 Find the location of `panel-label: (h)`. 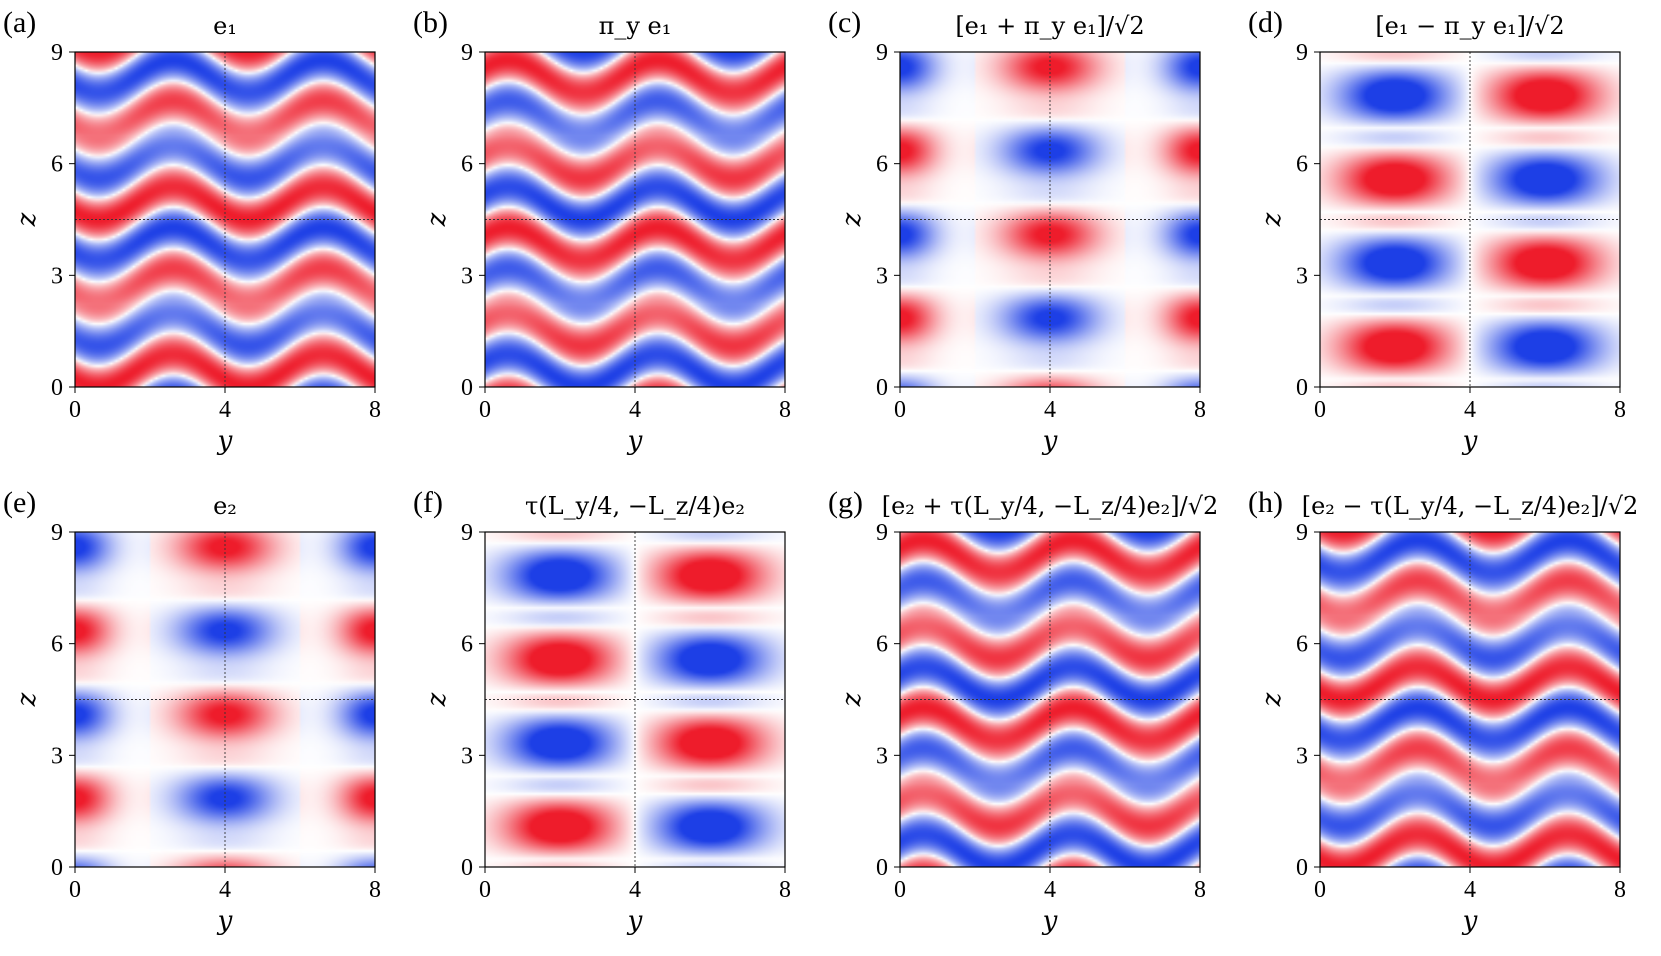

panel-label: (h) is located at coordinates (1265, 502).